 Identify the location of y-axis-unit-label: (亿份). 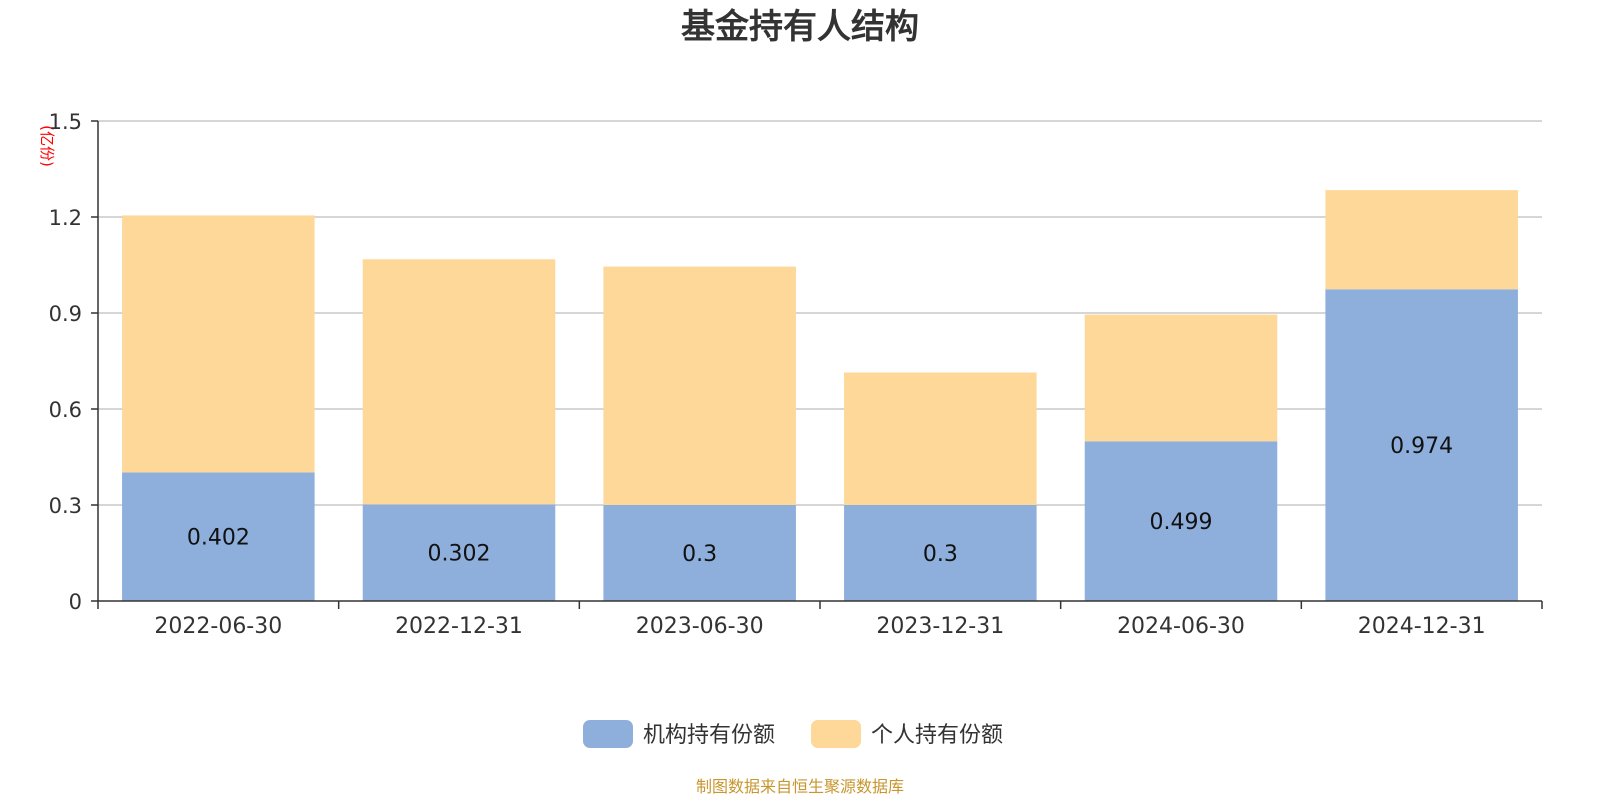
(47, 146).